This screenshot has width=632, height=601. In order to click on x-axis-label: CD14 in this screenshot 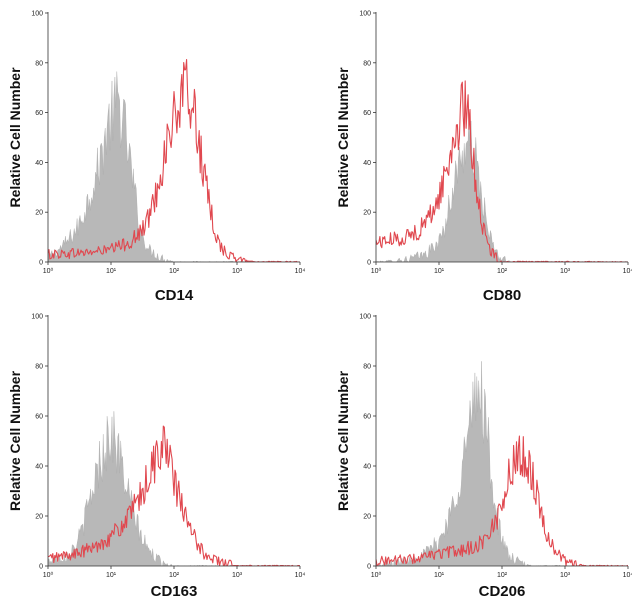, I will do `click(174, 295)`.